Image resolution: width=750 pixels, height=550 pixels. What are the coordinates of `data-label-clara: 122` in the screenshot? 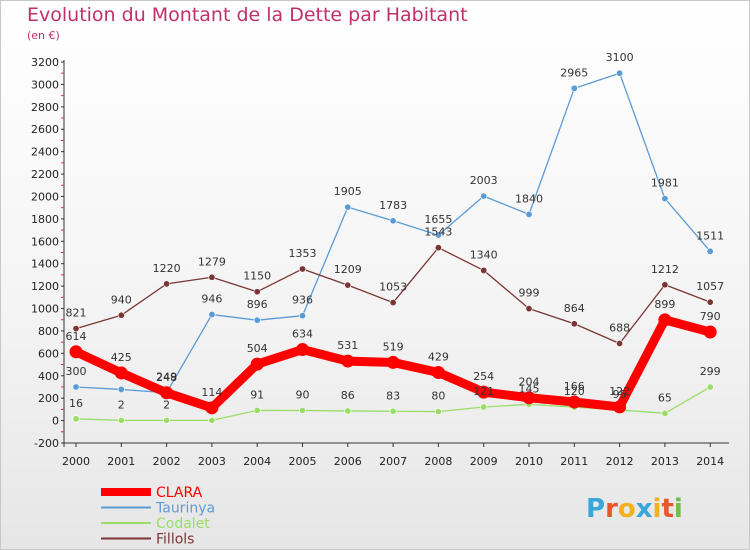 It's located at (619, 391).